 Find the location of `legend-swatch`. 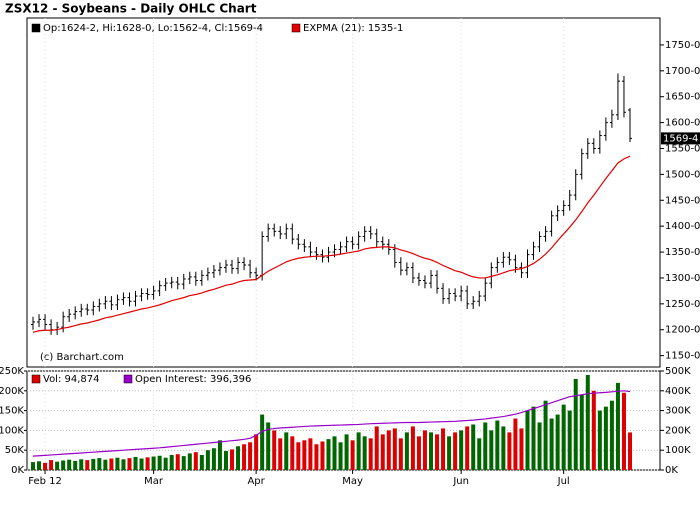

legend-swatch is located at coordinates (296, 28).